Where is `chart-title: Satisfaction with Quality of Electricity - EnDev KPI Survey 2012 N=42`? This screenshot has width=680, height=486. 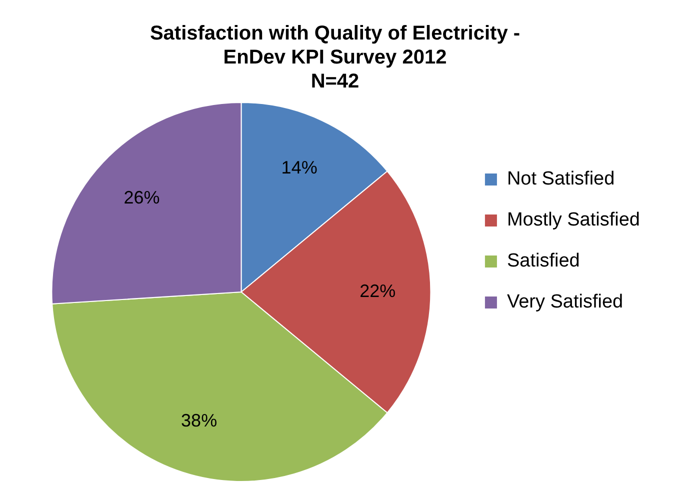 chart-title: Satisfaction with Quality of Electricity - EnDev KPI Survey 2012 N=42 is located at coordinates (335, 57).